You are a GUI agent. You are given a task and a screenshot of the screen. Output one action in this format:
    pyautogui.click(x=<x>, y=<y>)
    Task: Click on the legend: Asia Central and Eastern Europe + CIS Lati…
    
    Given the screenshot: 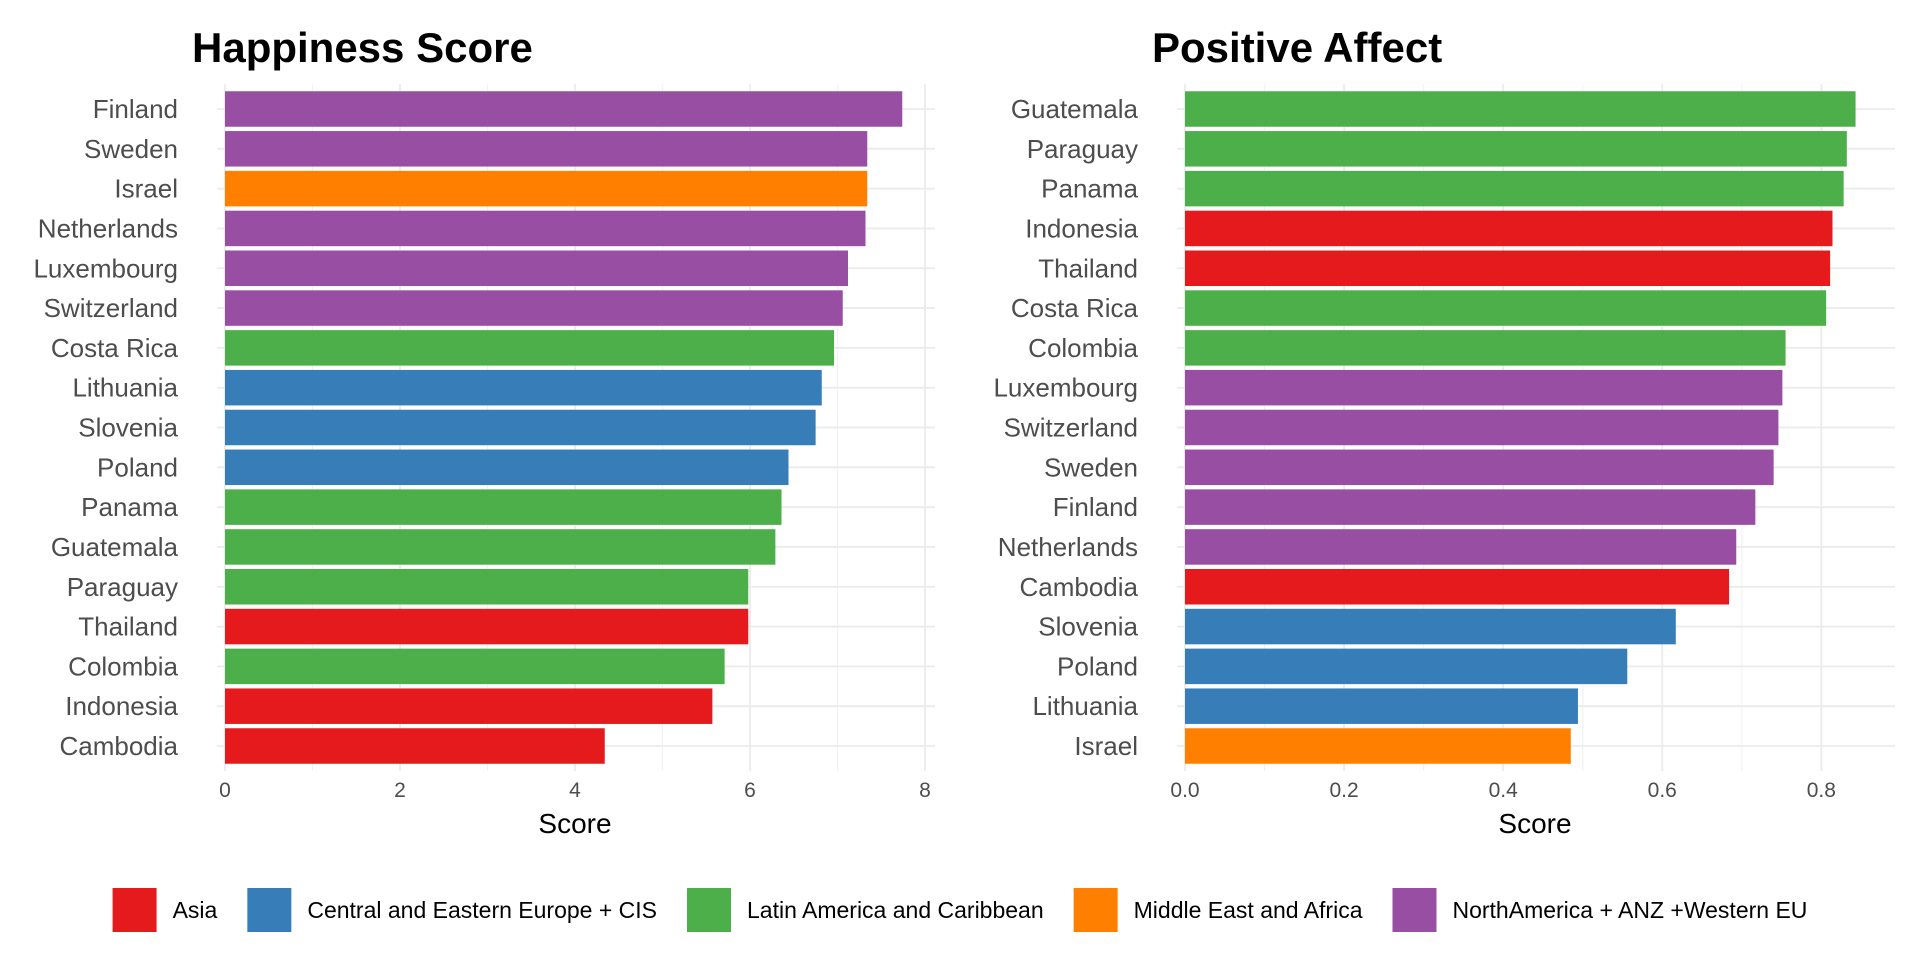 What is the action you would take?
    pyautogui.click(x=959, y=910)
    